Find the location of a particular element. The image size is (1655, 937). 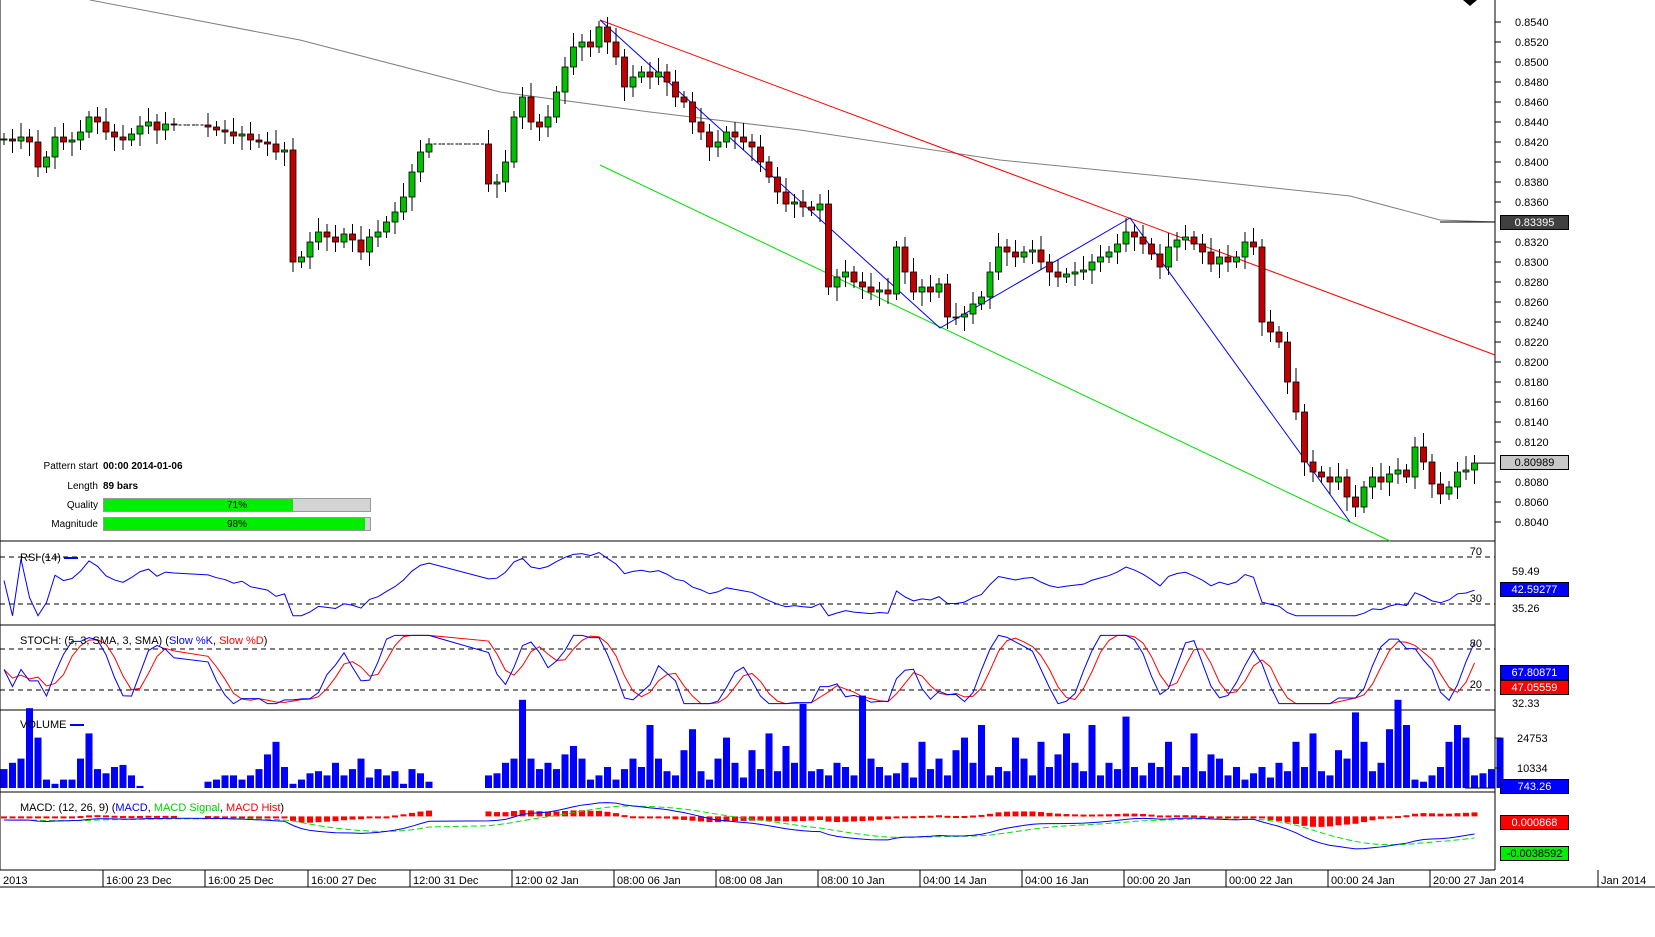

price-tick-label: 0.8480 is located at coordinates (1532, 83).